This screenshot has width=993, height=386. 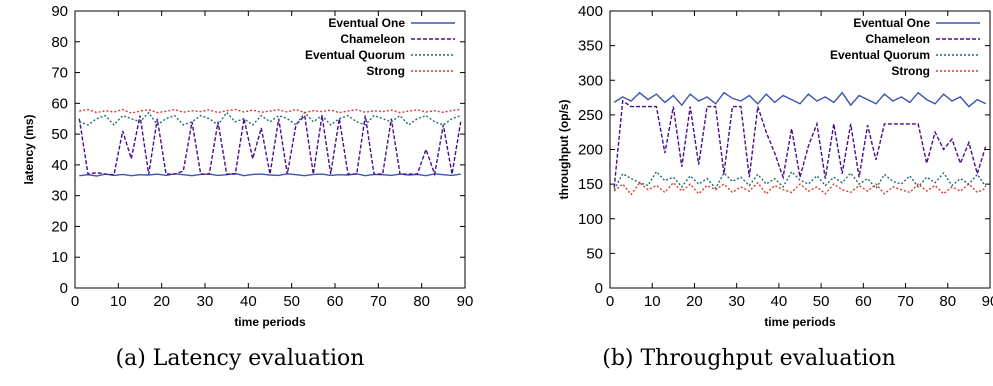 I want to click on y-tick-label: 350, so click(x=590, y=46).